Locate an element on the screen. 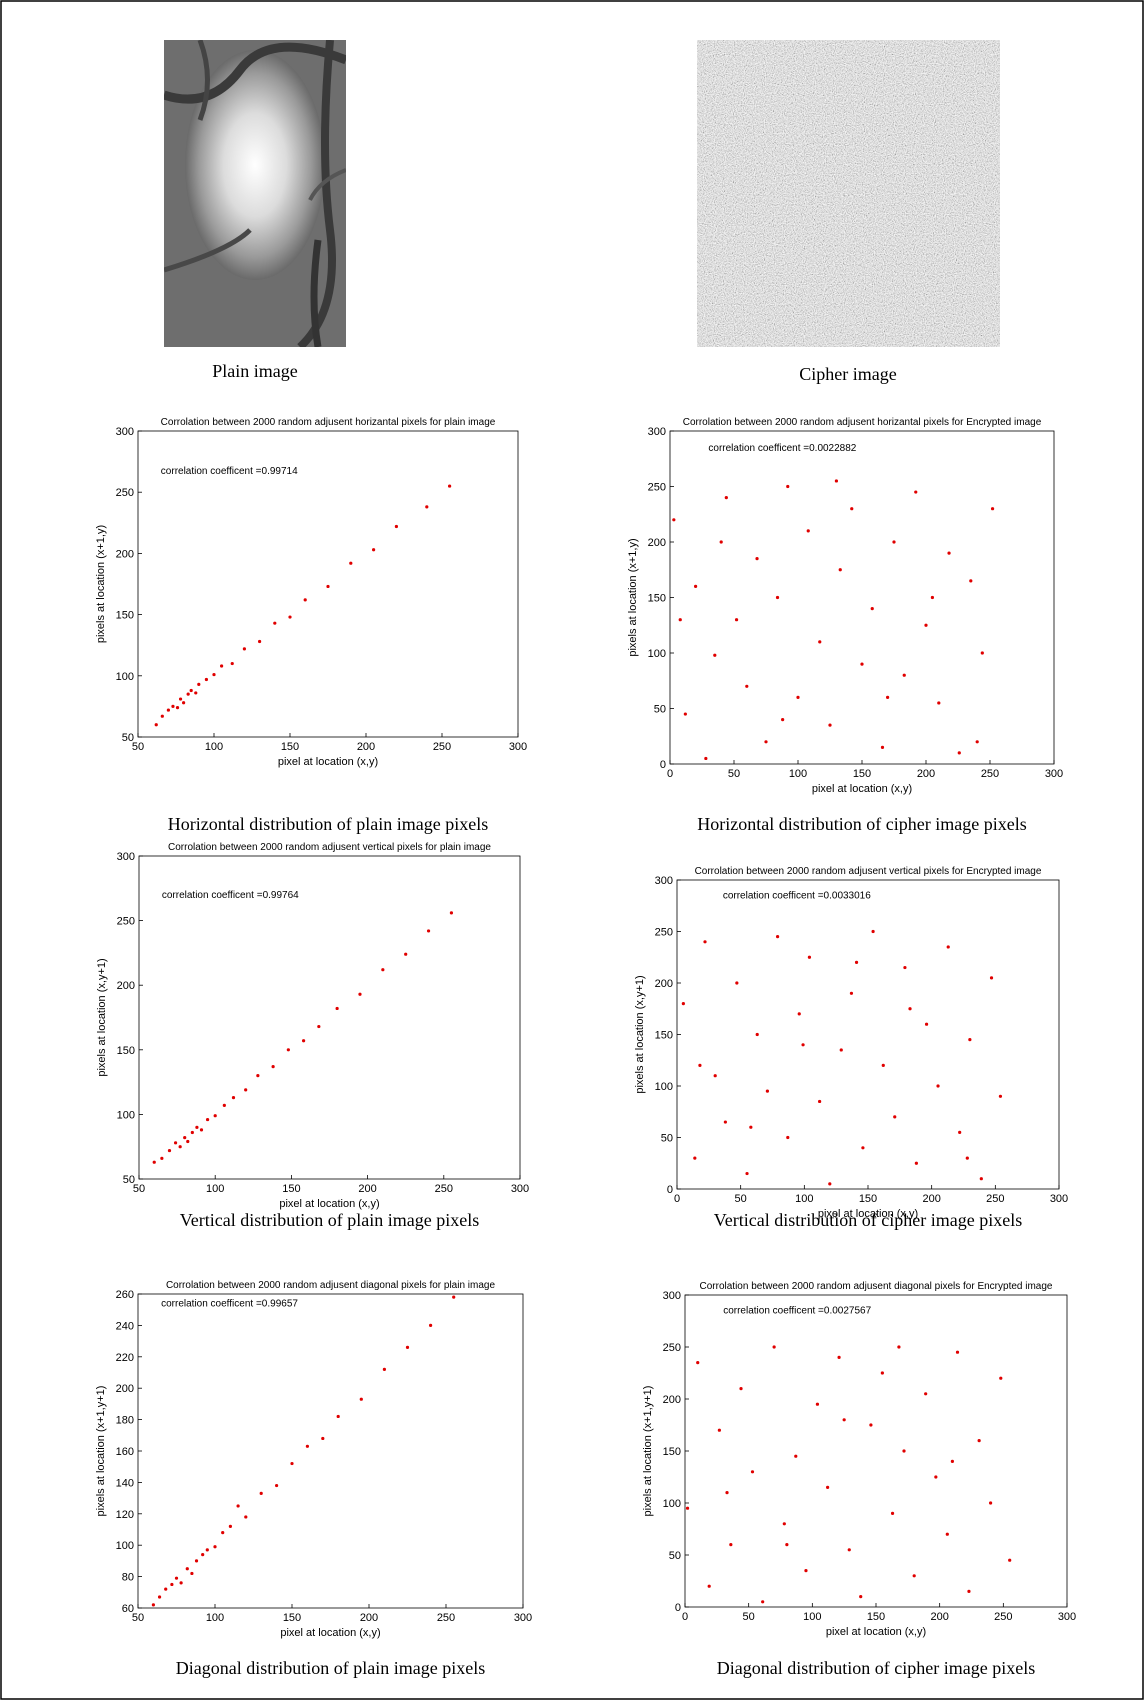 This screenshot has width=1144, height=1700. x-tick-label: 250 is located at coordinates (995, 1199).